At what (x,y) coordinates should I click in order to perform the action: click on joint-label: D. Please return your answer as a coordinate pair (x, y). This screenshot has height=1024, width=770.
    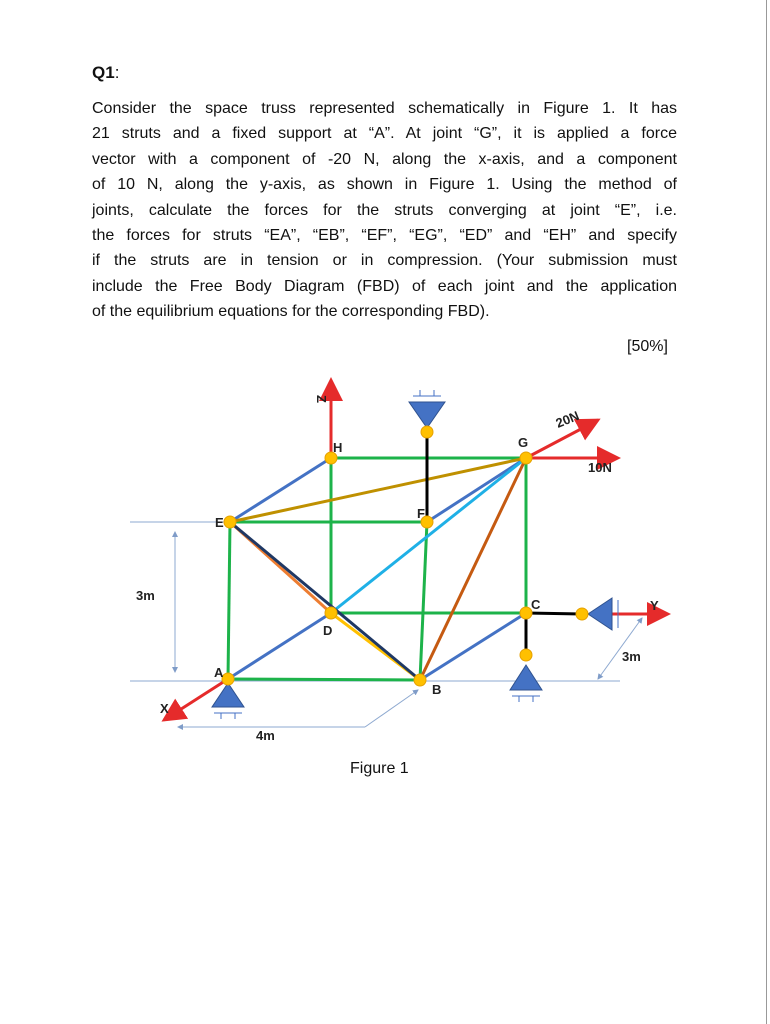
    Looking at the image, I should click on (327, 630).